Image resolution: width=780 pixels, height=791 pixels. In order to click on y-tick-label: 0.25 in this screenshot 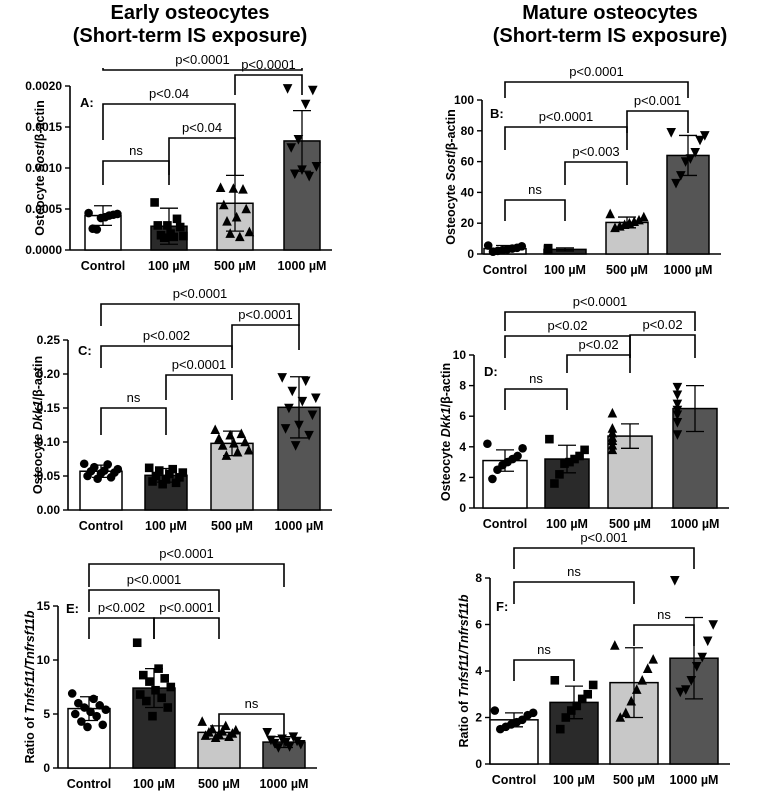, I will do `click(49, 340)`.